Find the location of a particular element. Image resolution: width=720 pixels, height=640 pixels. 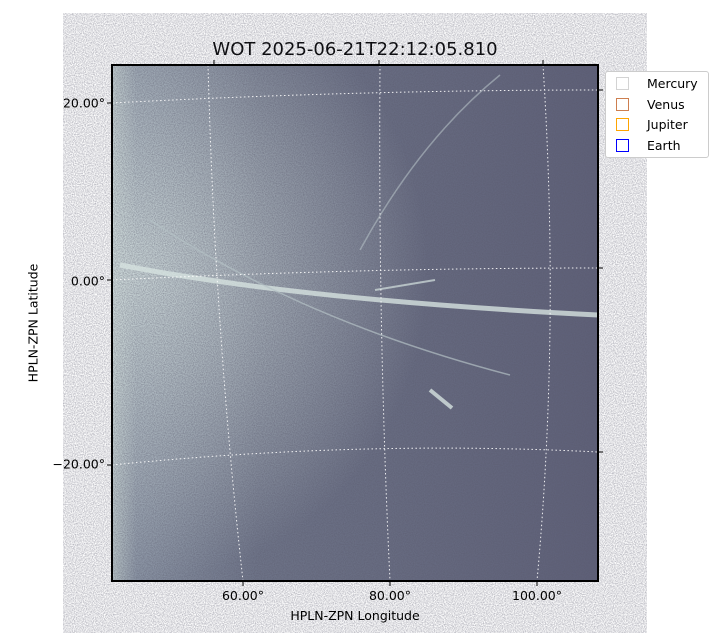

legend-item-mercury: Mercury is located at coordinates (657, 83).